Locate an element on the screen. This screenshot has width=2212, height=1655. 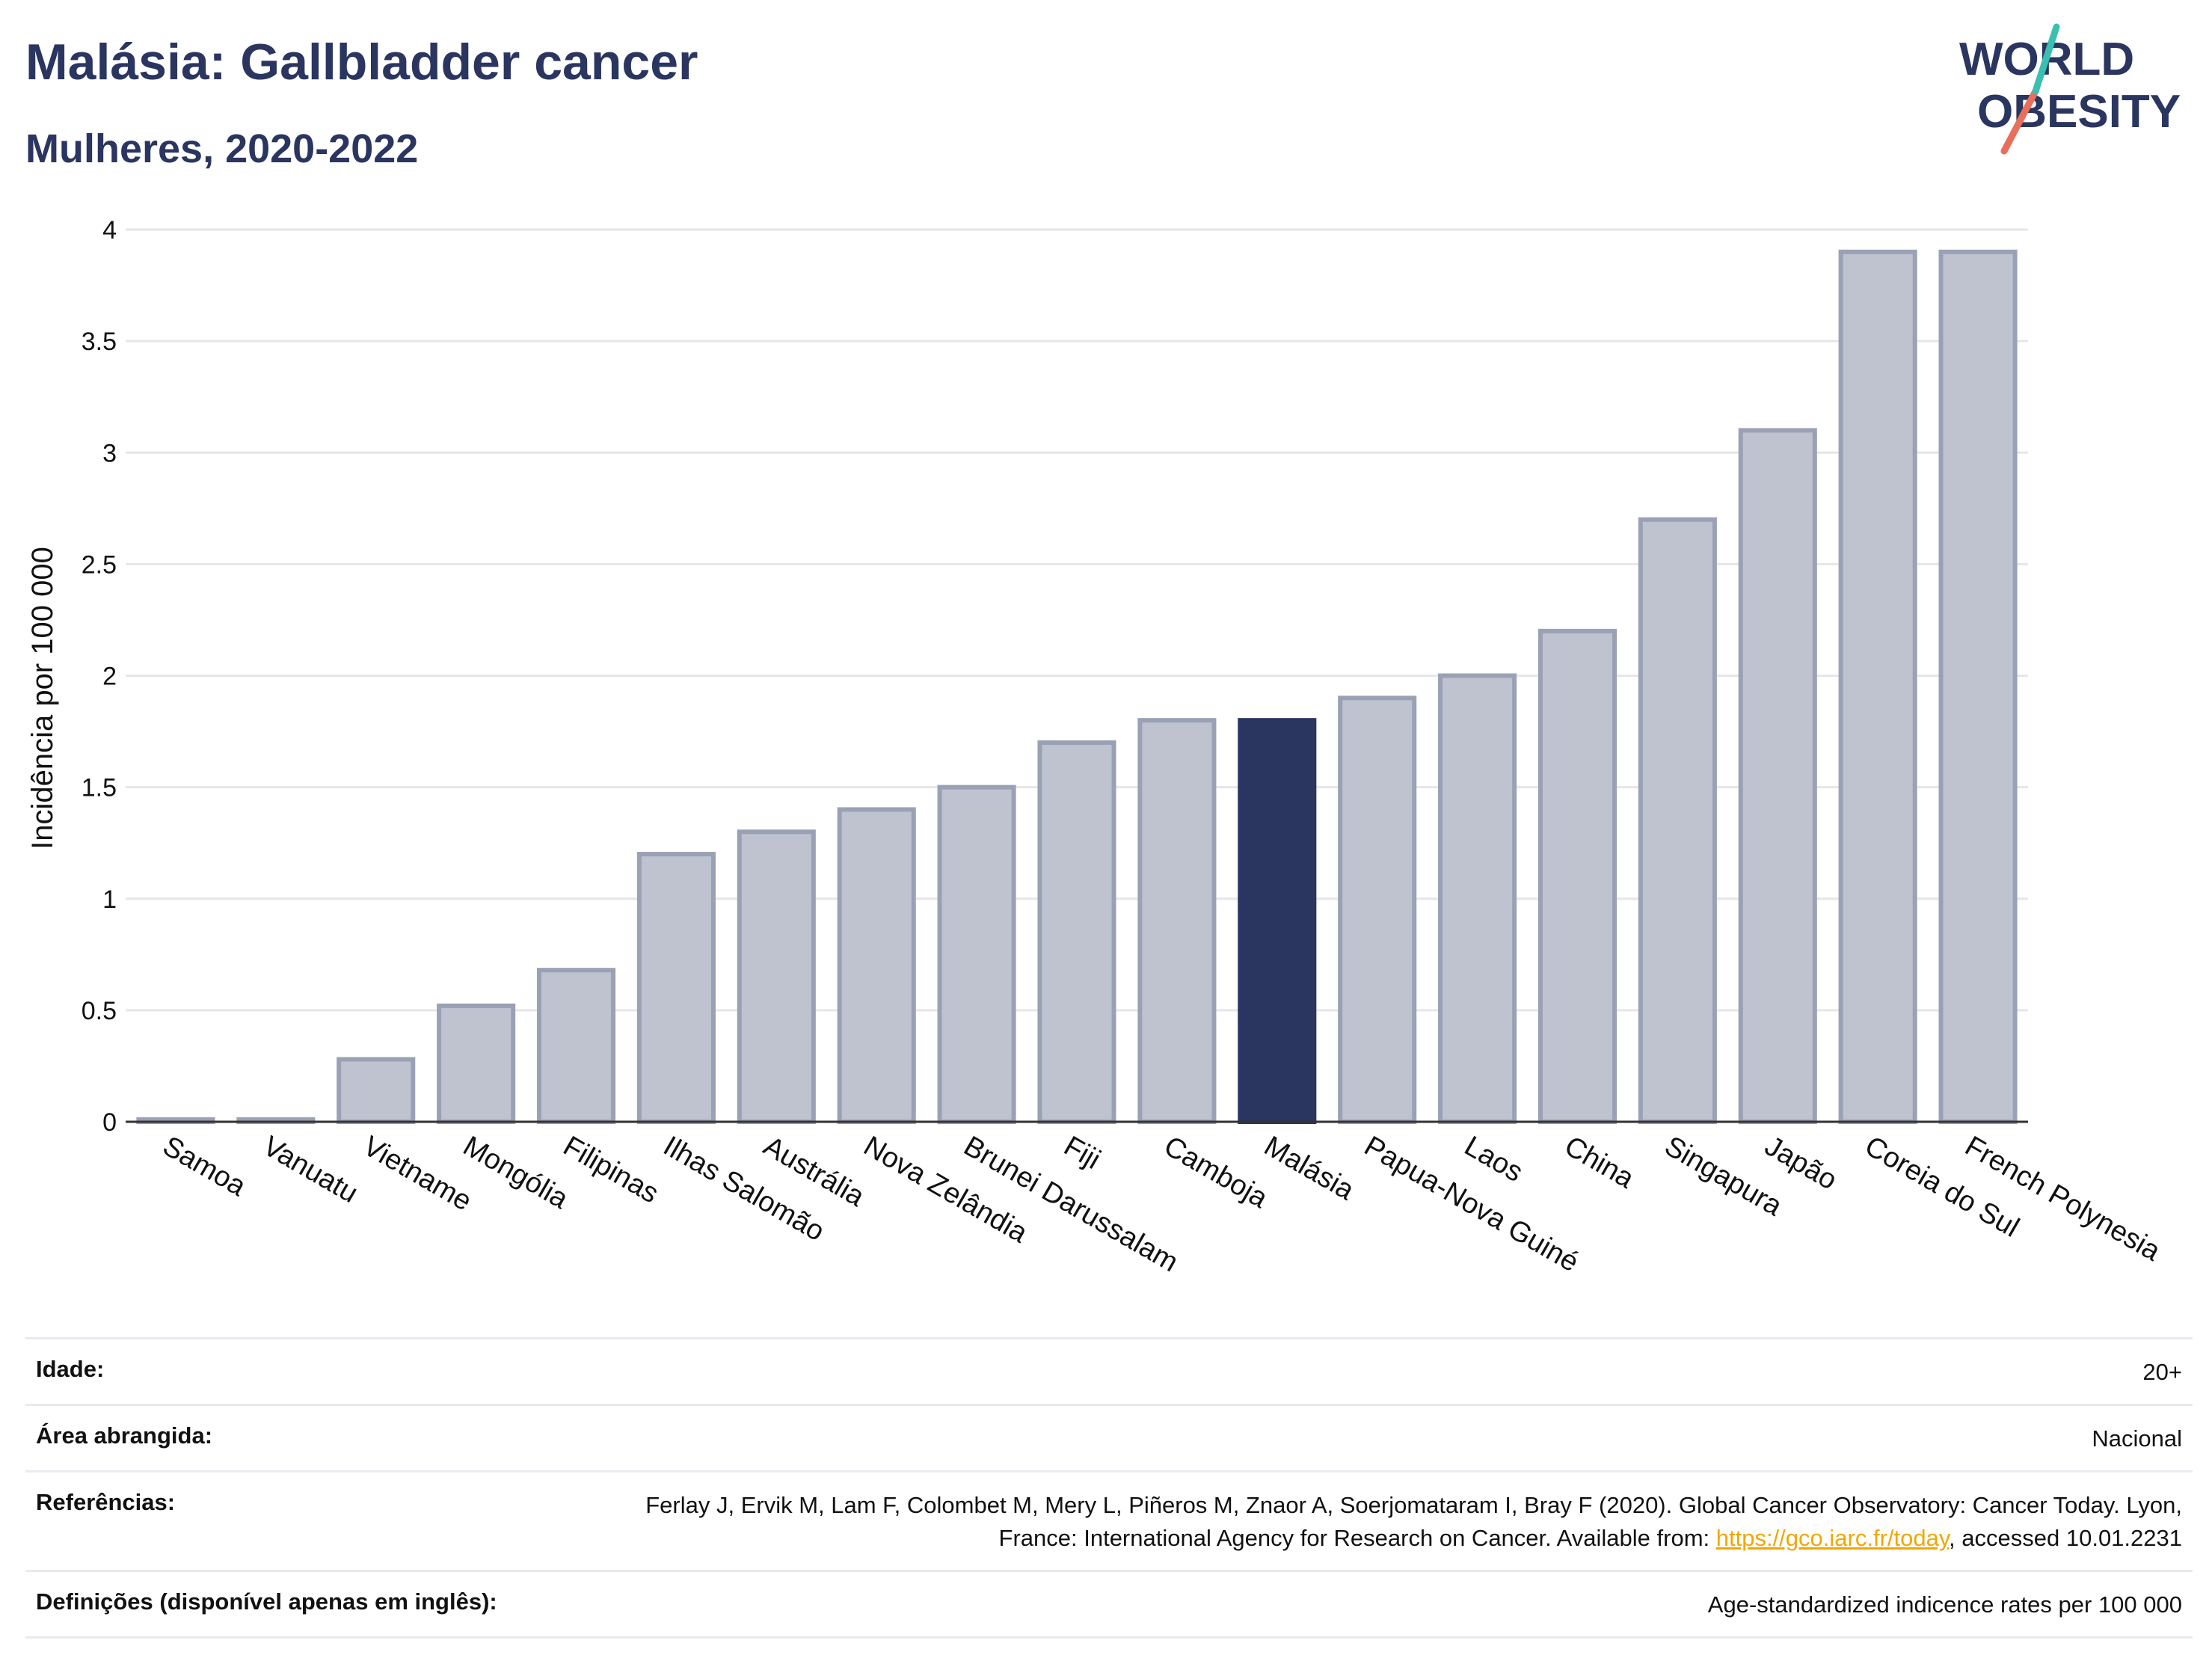
references-link: https://gco.iarc.fr/today is located at coordinates (1832, 1538).